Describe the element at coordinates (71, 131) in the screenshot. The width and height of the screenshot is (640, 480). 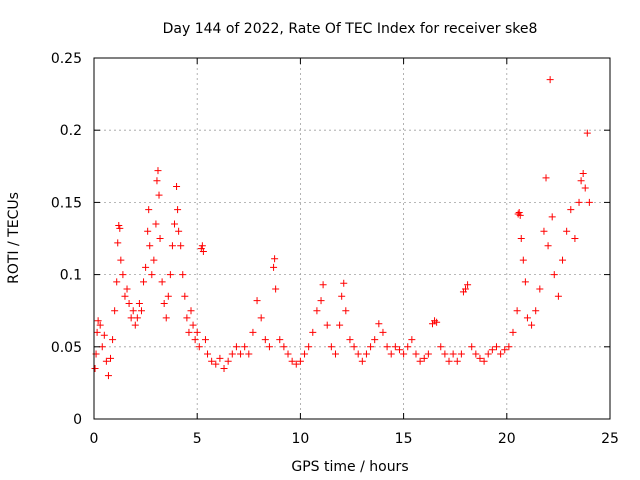
I see `y-tick-label: 0.2` at that location.